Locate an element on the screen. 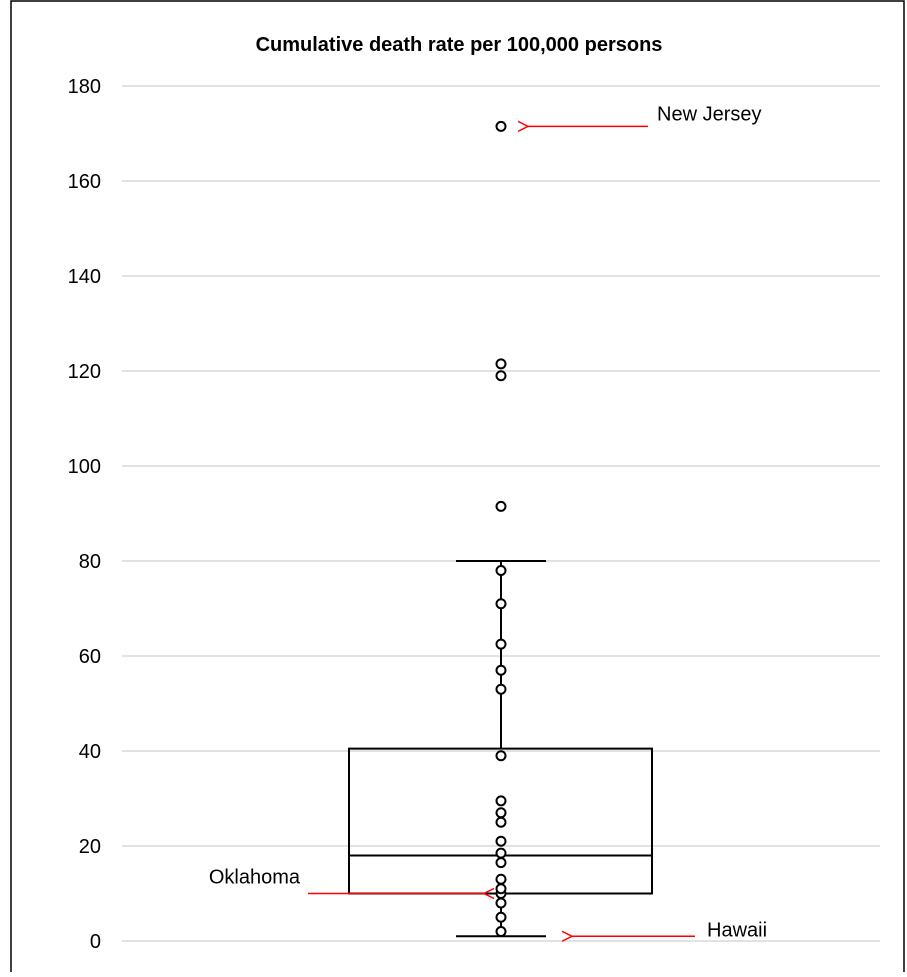 Image resolution: width=907 pixels, height=977 pixels. annotation-label: New Jersey is located at coordinates (709, 114).